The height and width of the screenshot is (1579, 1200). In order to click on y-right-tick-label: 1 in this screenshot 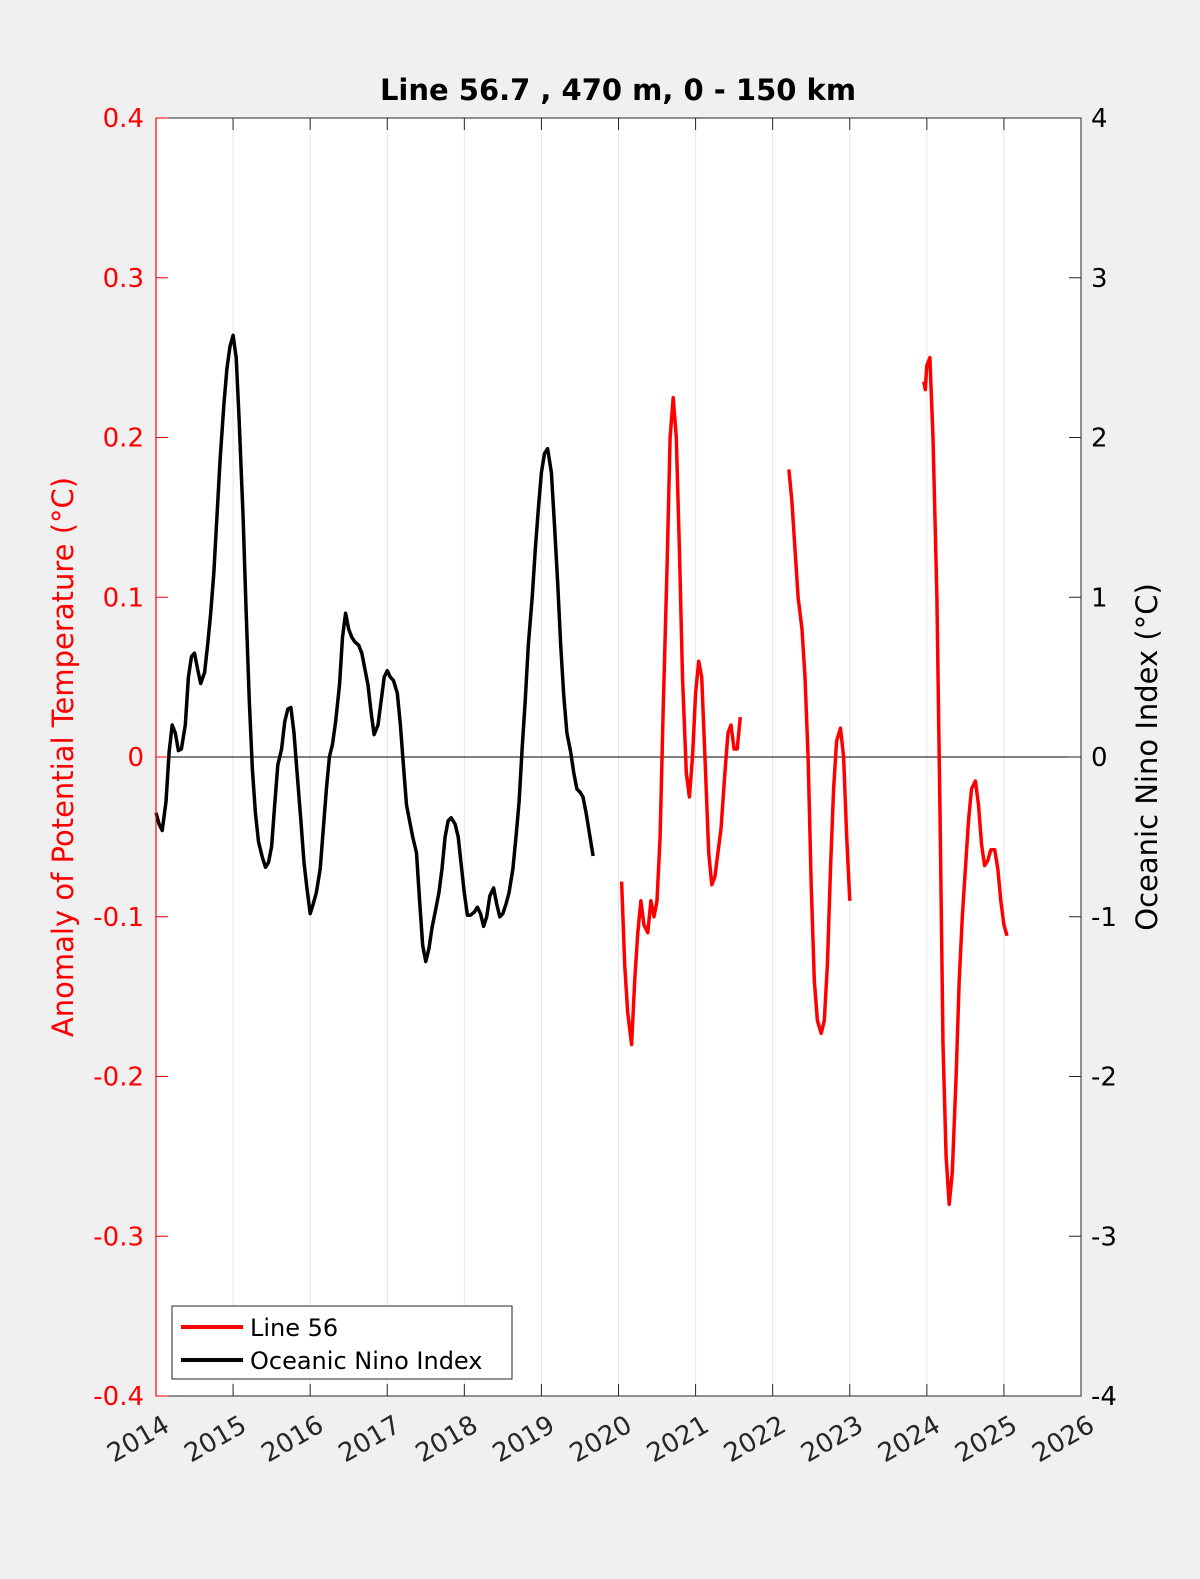, I will do `click(1099, 598)`.